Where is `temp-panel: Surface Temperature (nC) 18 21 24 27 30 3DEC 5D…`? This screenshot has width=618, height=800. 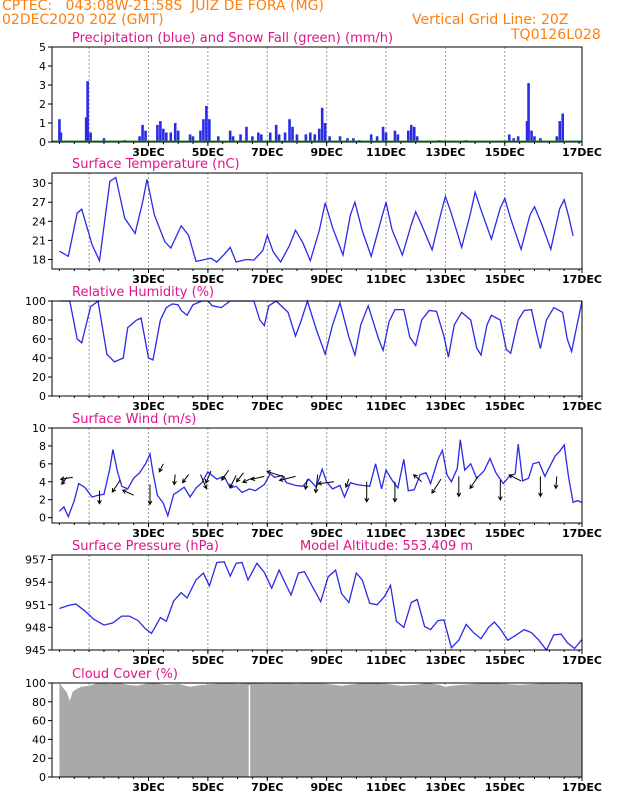 temp-panel: Surface Temperature (nC) 18 21 24 27 30 3DEC 5D… is located at coordinates (317, 221).